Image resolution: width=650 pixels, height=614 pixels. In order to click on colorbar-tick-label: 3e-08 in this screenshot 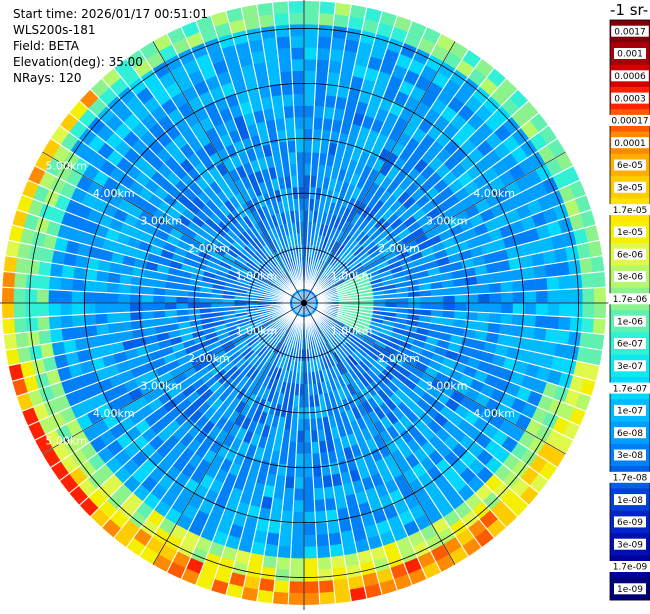, I will do `click(630, 456)`.